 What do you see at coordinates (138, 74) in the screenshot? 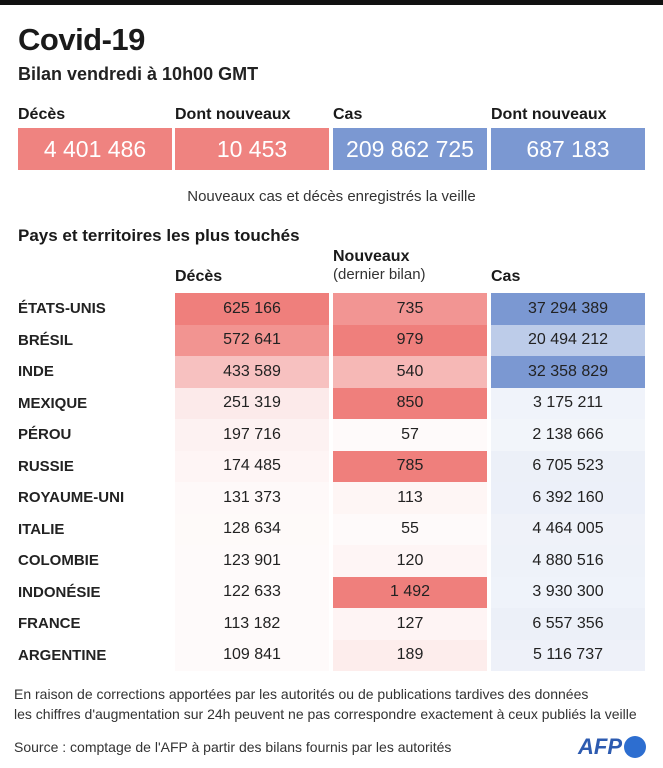
I see `subtitle: Bilan vendredi à 10h00 GMT` at bounding box center [138, 74].